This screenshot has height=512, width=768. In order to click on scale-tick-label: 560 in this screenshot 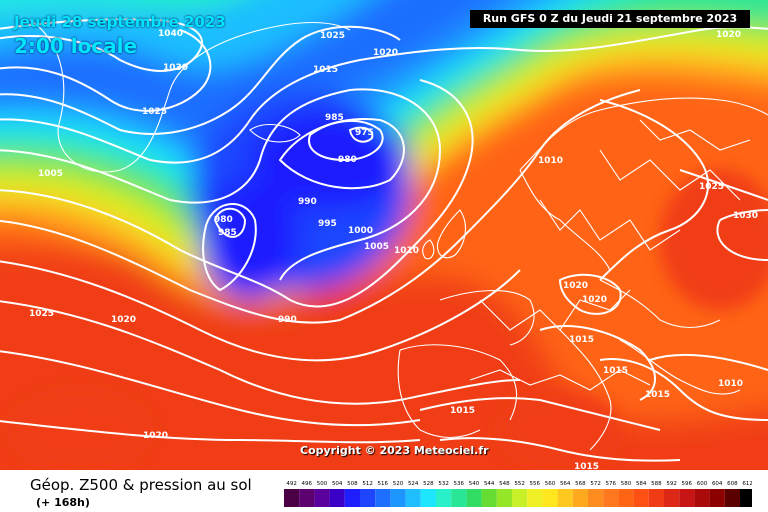, I will do `click(550, 484)`.